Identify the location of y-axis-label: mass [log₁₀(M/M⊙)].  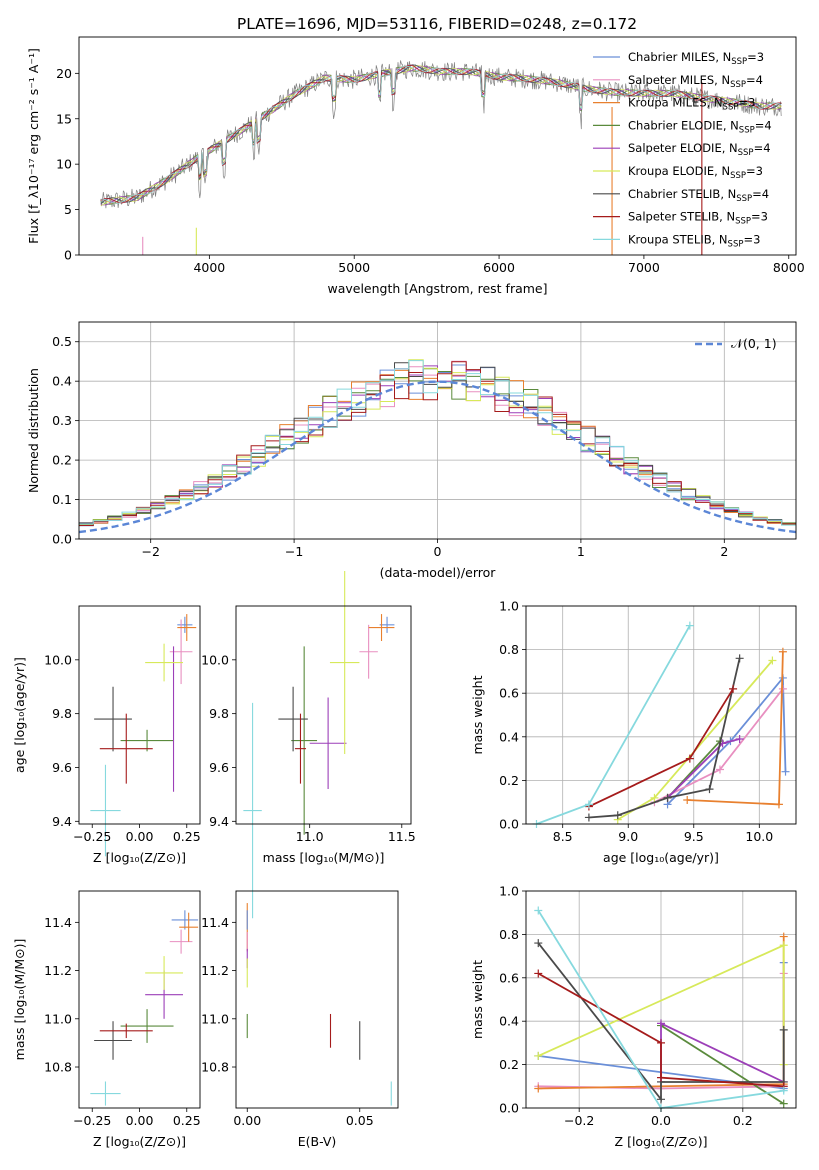
(19, 1000).